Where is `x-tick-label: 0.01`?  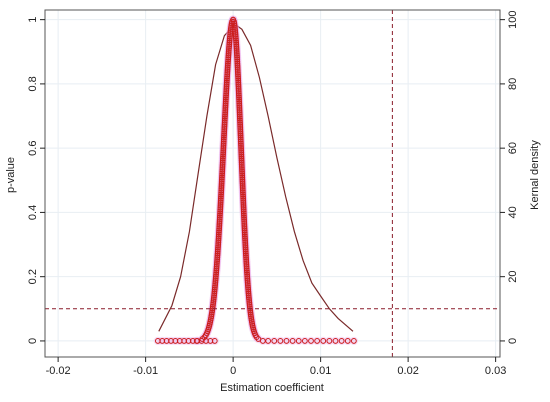 x-tick-label: 0.01 is located at coordinates (320, 371).